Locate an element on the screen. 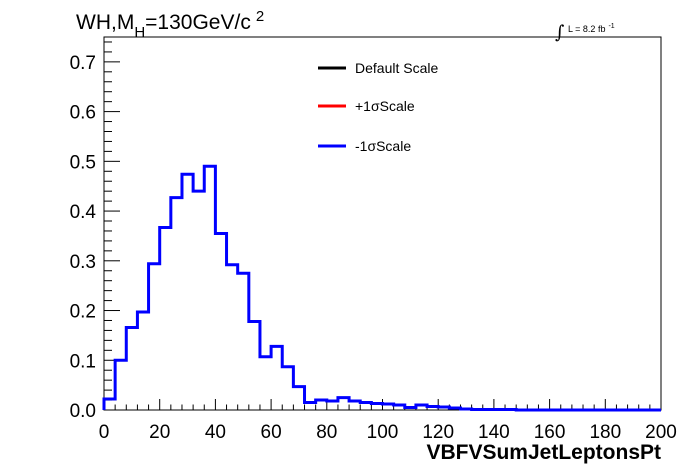 This screenshot has width=696, height=472. legend-label-minus: -1σScale is located at coordinates (383, 146).